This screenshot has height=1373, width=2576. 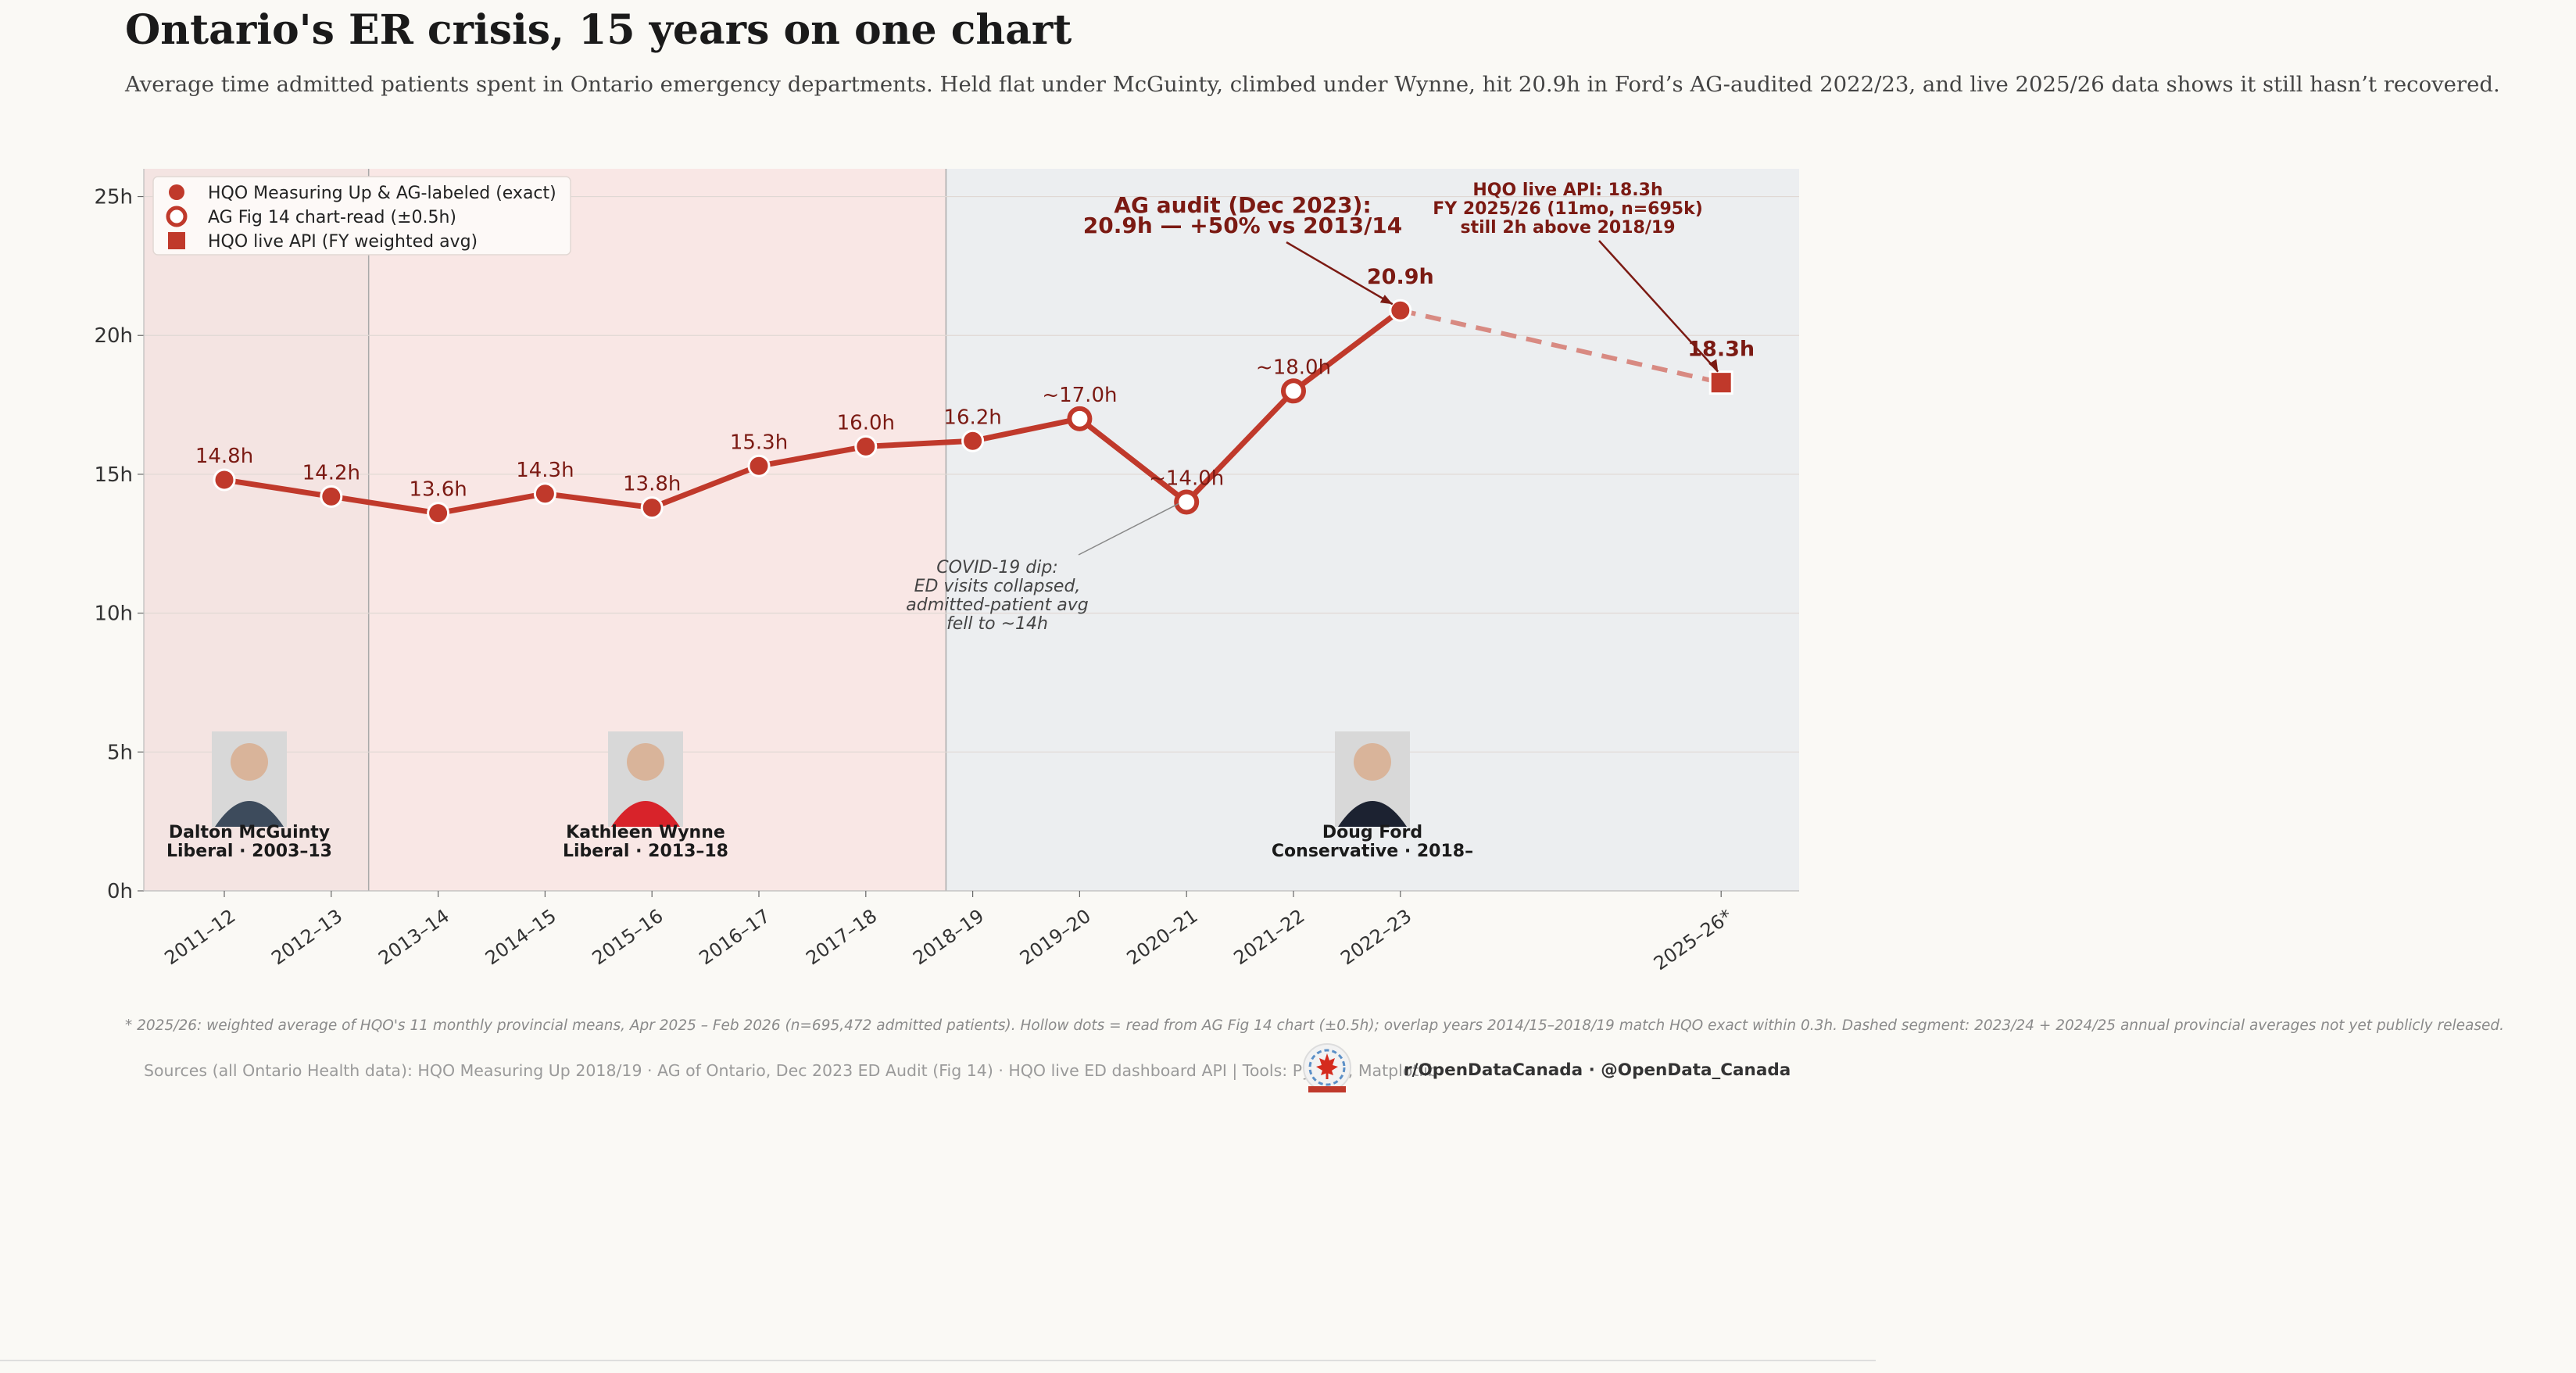 What do you see at coordinates (249, 851) in the screenshot?
I see `era-detail-label: Liberal · 2003–13` at bounding box center [249, 851].